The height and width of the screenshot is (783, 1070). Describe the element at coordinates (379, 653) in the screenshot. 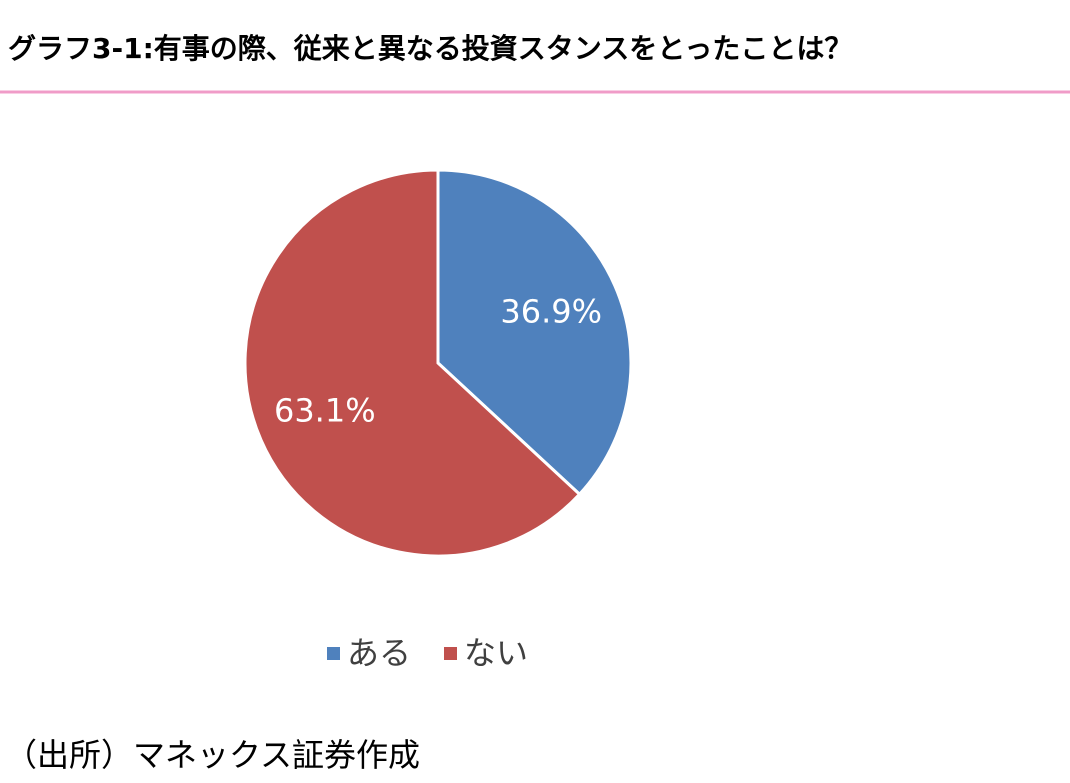

I see `legend-label: ある` at that location.